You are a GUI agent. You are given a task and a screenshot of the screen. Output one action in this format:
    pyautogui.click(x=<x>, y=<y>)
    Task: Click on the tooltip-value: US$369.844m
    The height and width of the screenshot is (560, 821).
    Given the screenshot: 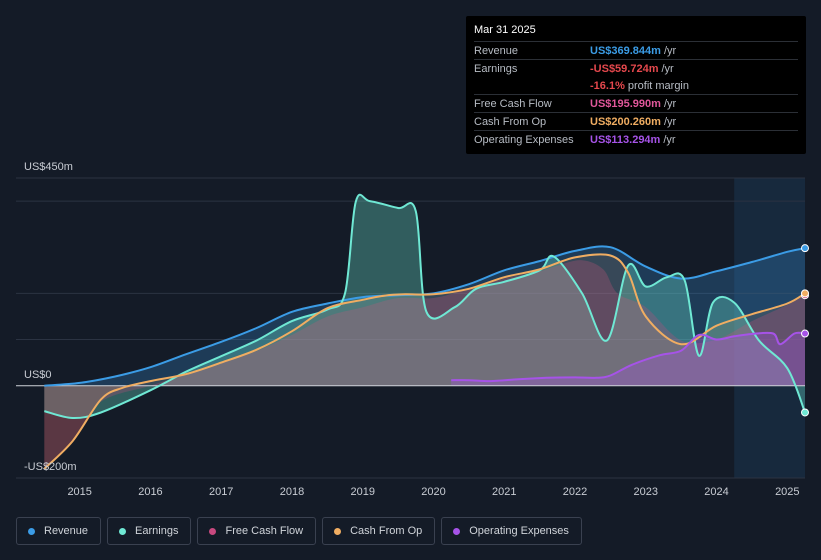 What is the action you would take?
    pyautogui.click(x=625, y=50)
    